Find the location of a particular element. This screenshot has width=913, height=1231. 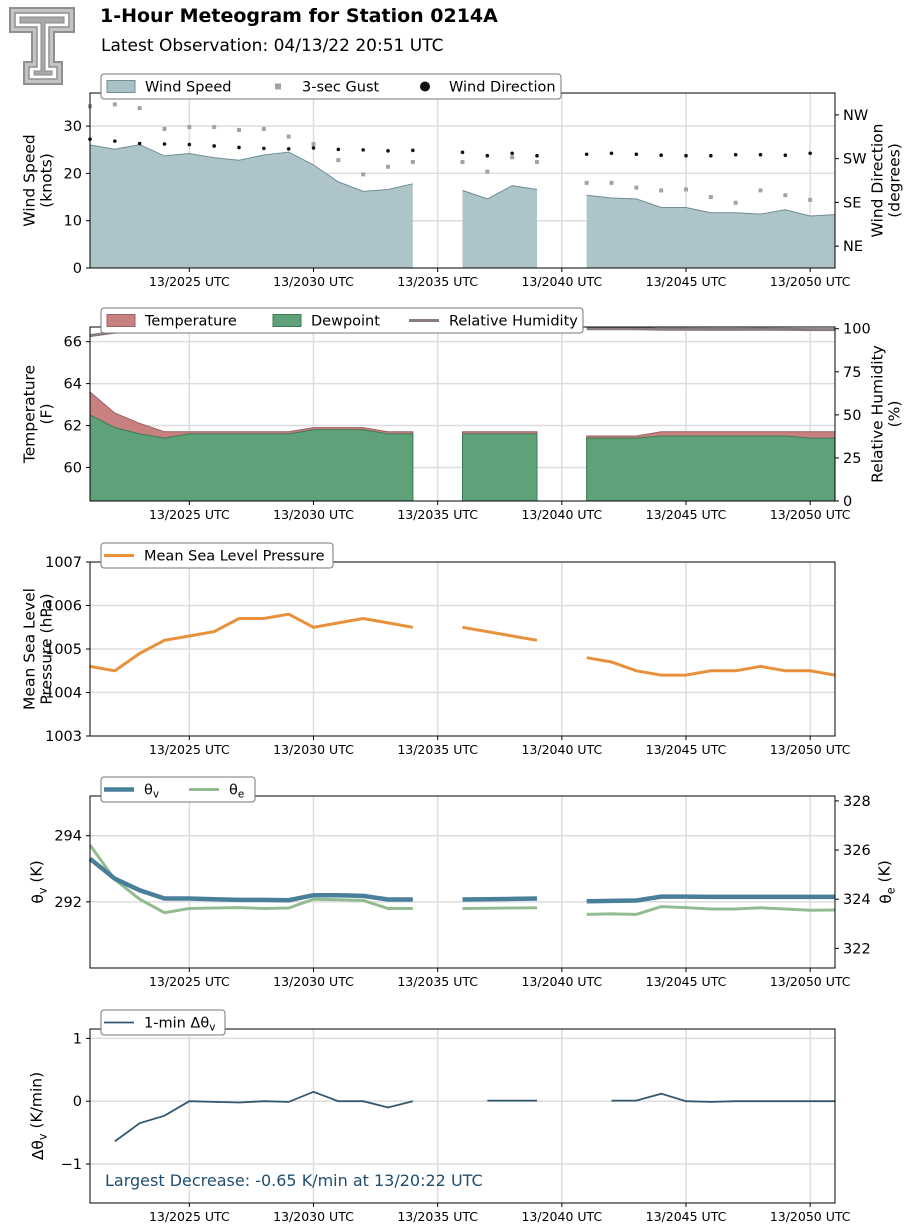

axis-label-line: Pressure (hPa) is located at coordinates (47, 648).